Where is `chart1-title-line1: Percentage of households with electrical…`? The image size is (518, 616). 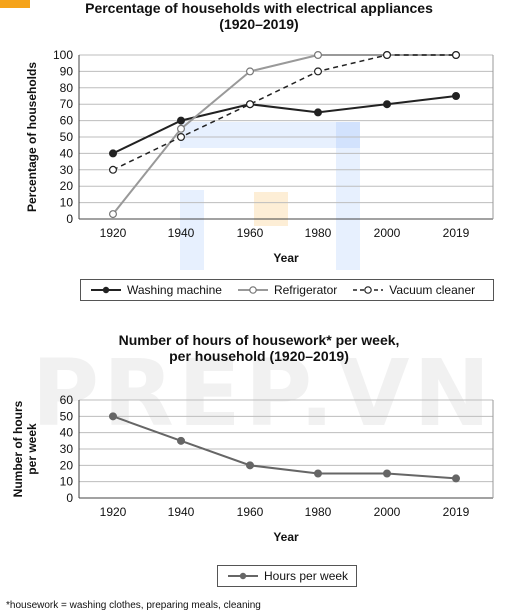 chart1-title-line1: Percentage of households with electrical… is located at coordinates (259, 8).